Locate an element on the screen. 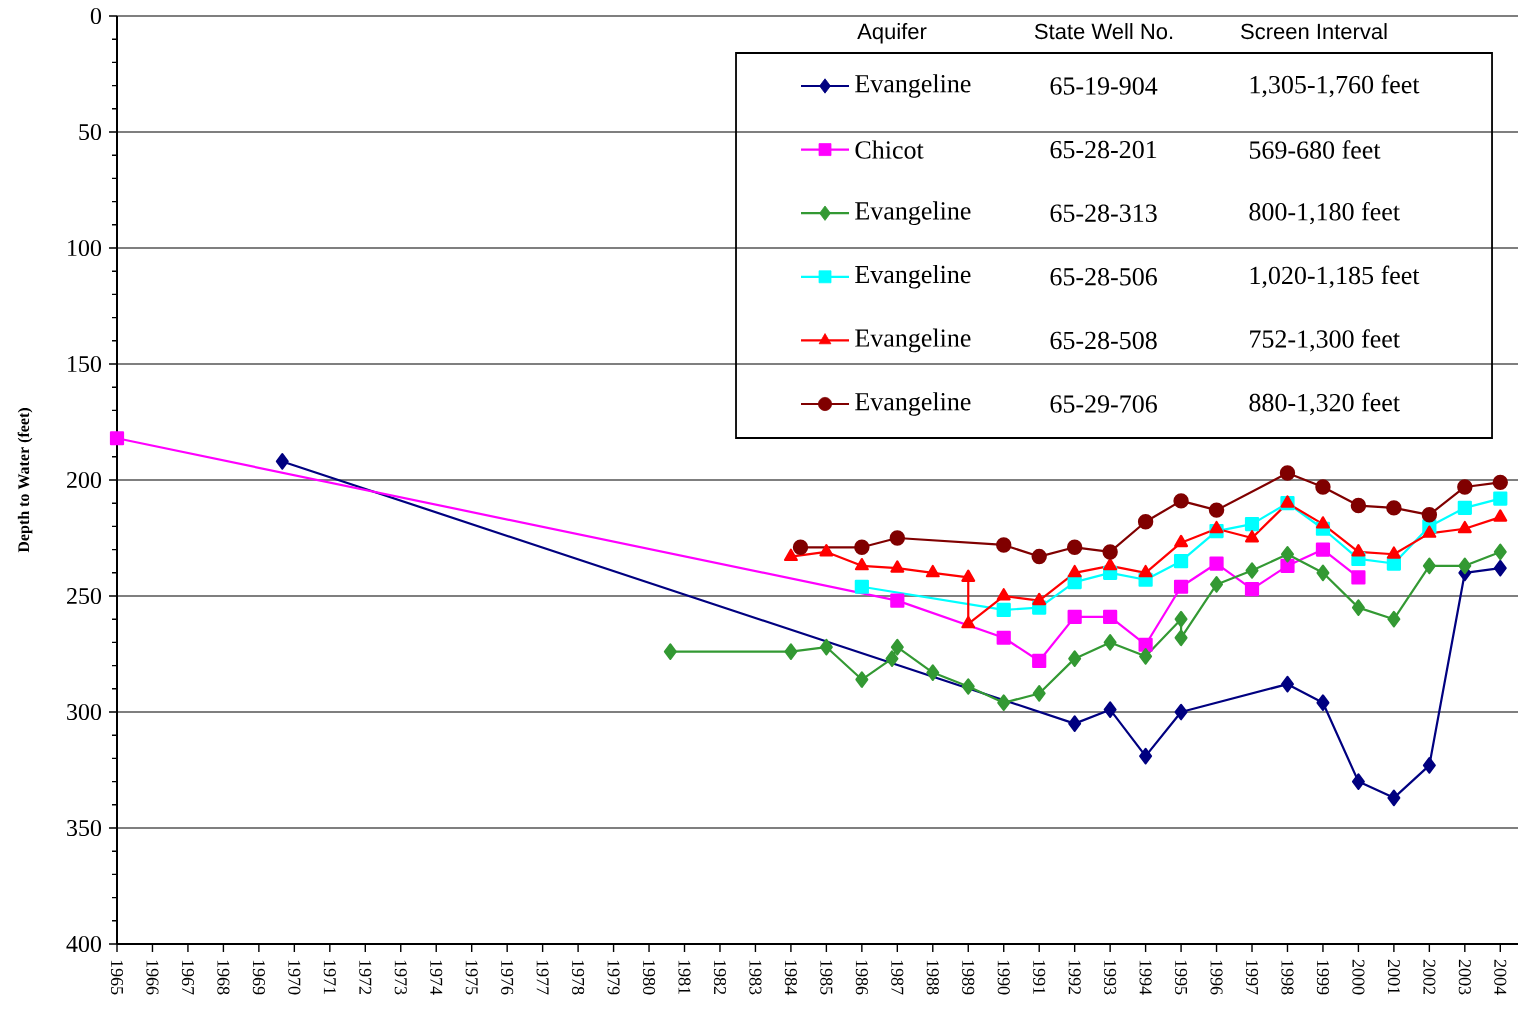  x-tick-label: 1979 is located at coordinates (613, 977).